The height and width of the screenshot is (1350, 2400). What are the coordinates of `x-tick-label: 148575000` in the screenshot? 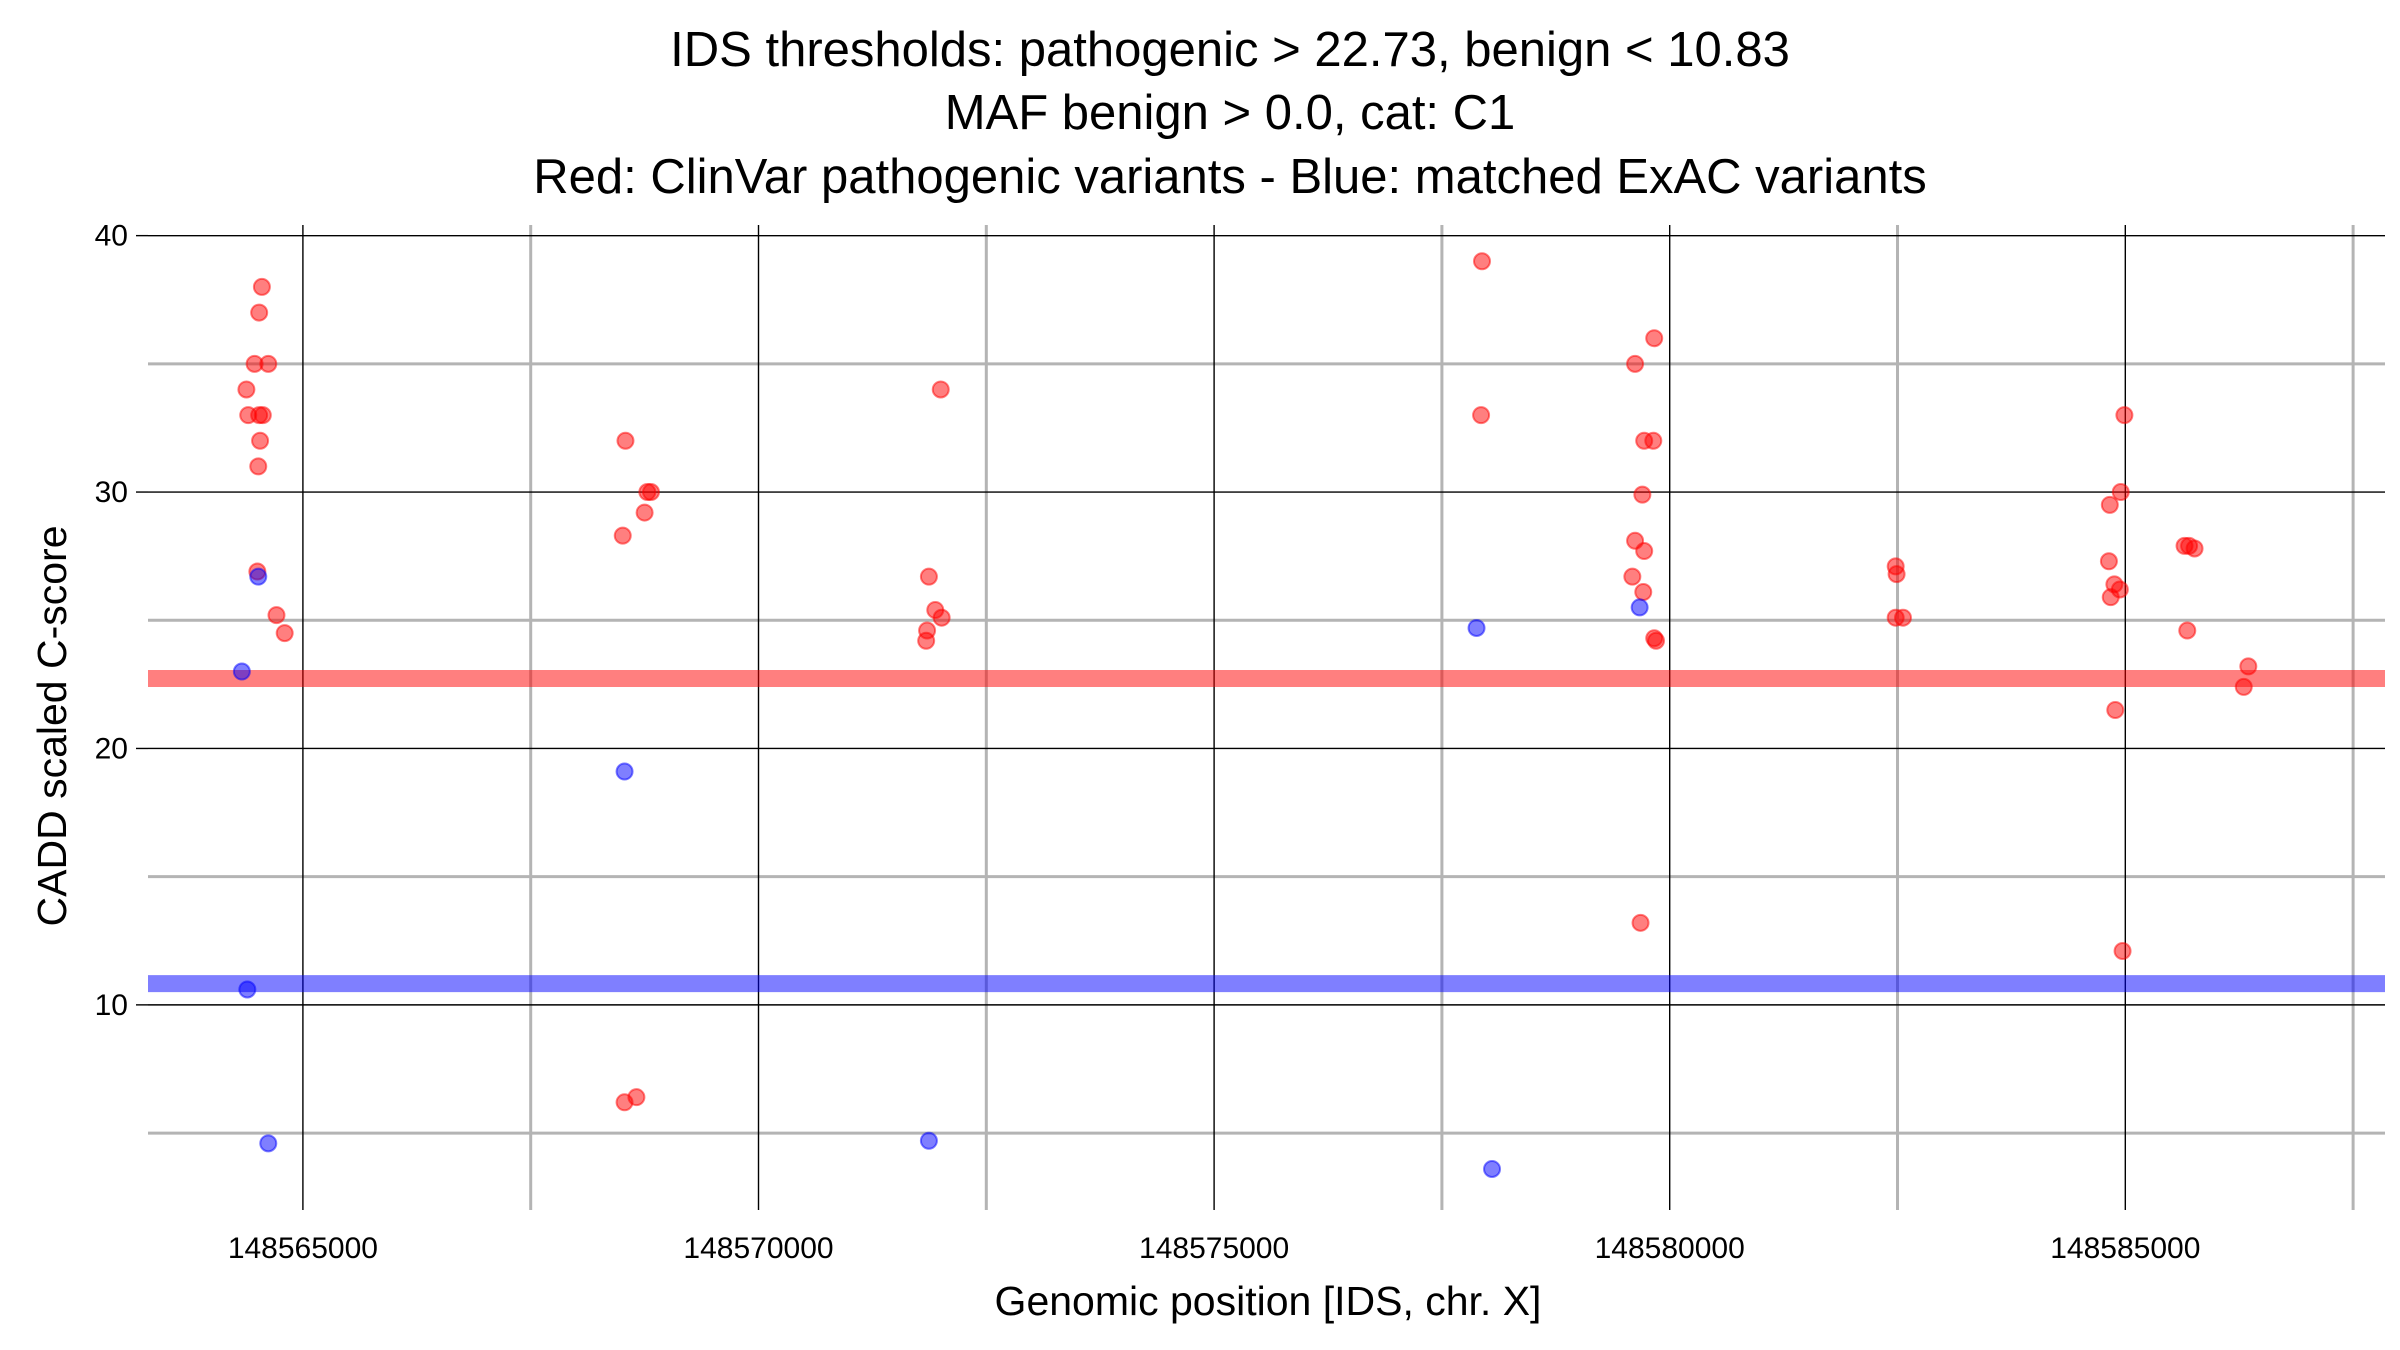 It's located at (1214, 1248).